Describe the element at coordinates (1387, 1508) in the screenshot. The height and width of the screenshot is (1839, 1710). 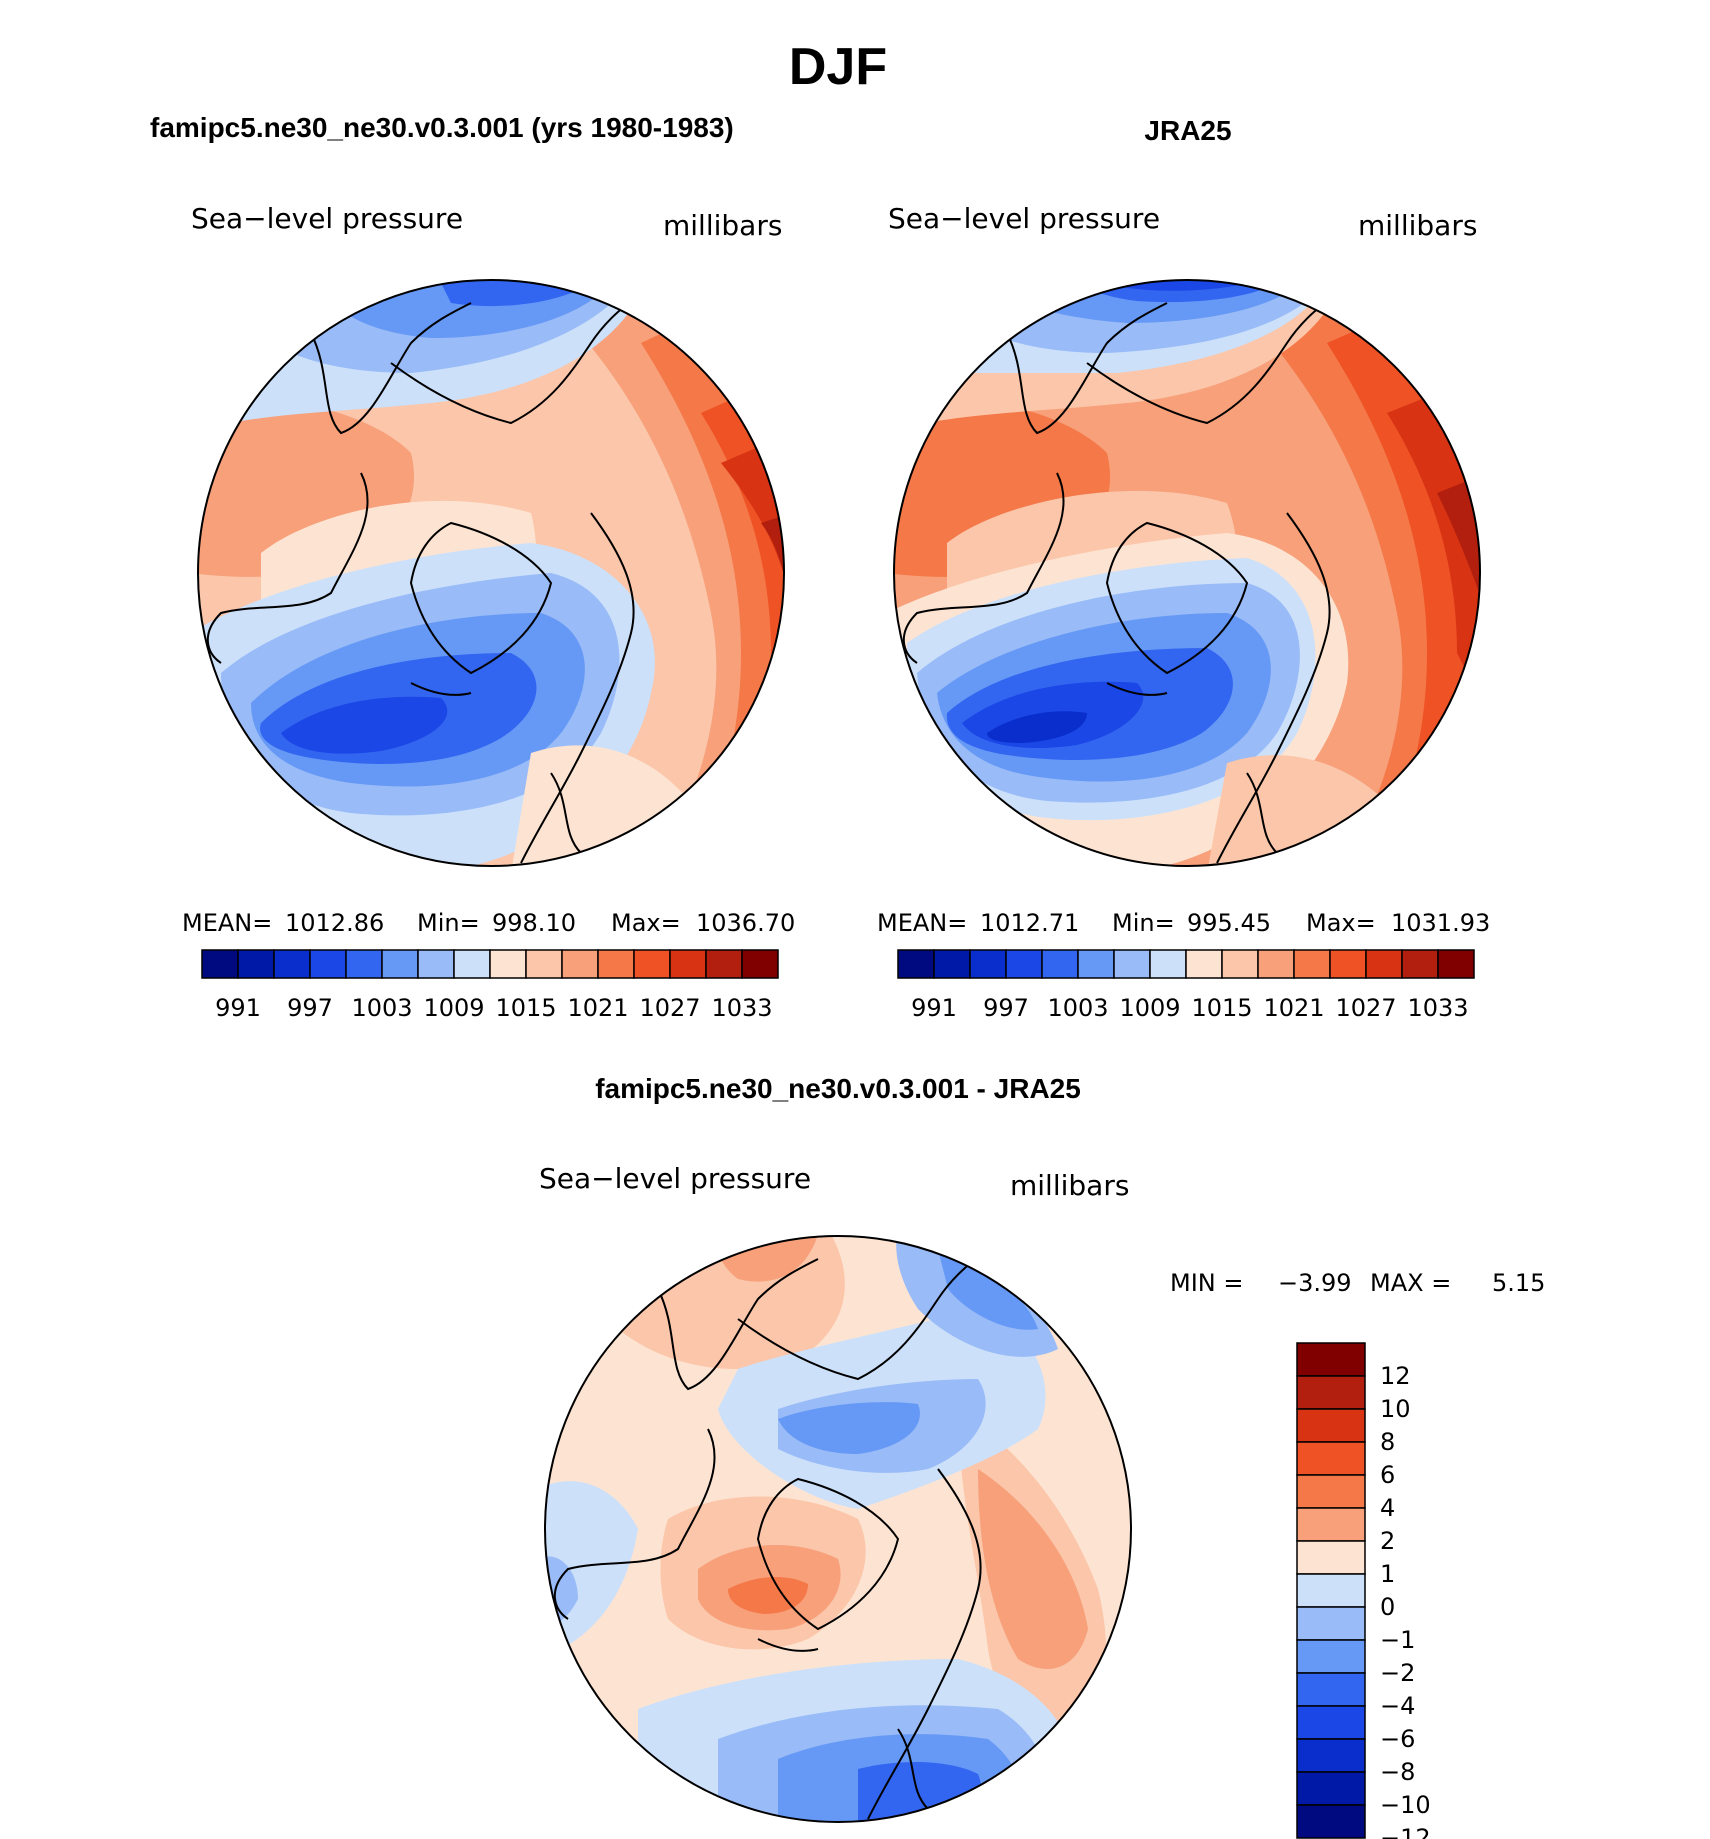
I see `colorbar-tick-label: 4` at that location.